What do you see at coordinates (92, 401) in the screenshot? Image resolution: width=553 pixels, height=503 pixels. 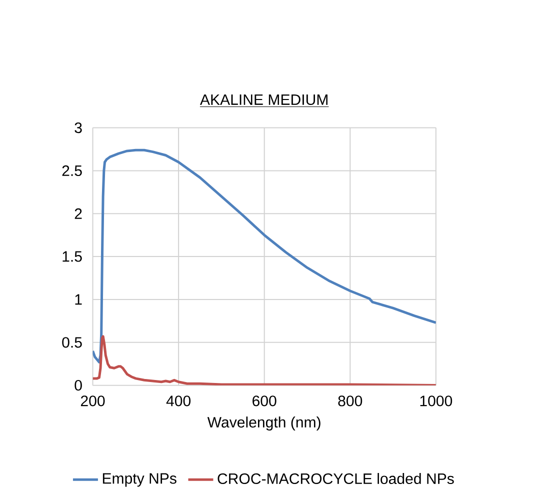 I see `x-tick-label: 200` at bounding box center [92, 401].